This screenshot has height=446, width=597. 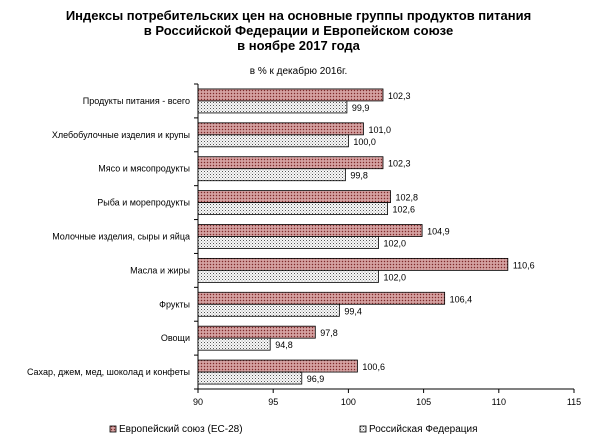 I want to click on data-label: 101,0, so click(x=379, y=130).